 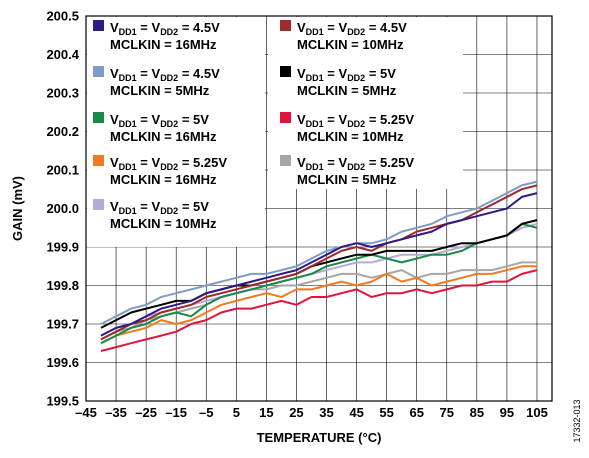 I want to click on y-tick-label: 199.7, so click(x=62, y=324).